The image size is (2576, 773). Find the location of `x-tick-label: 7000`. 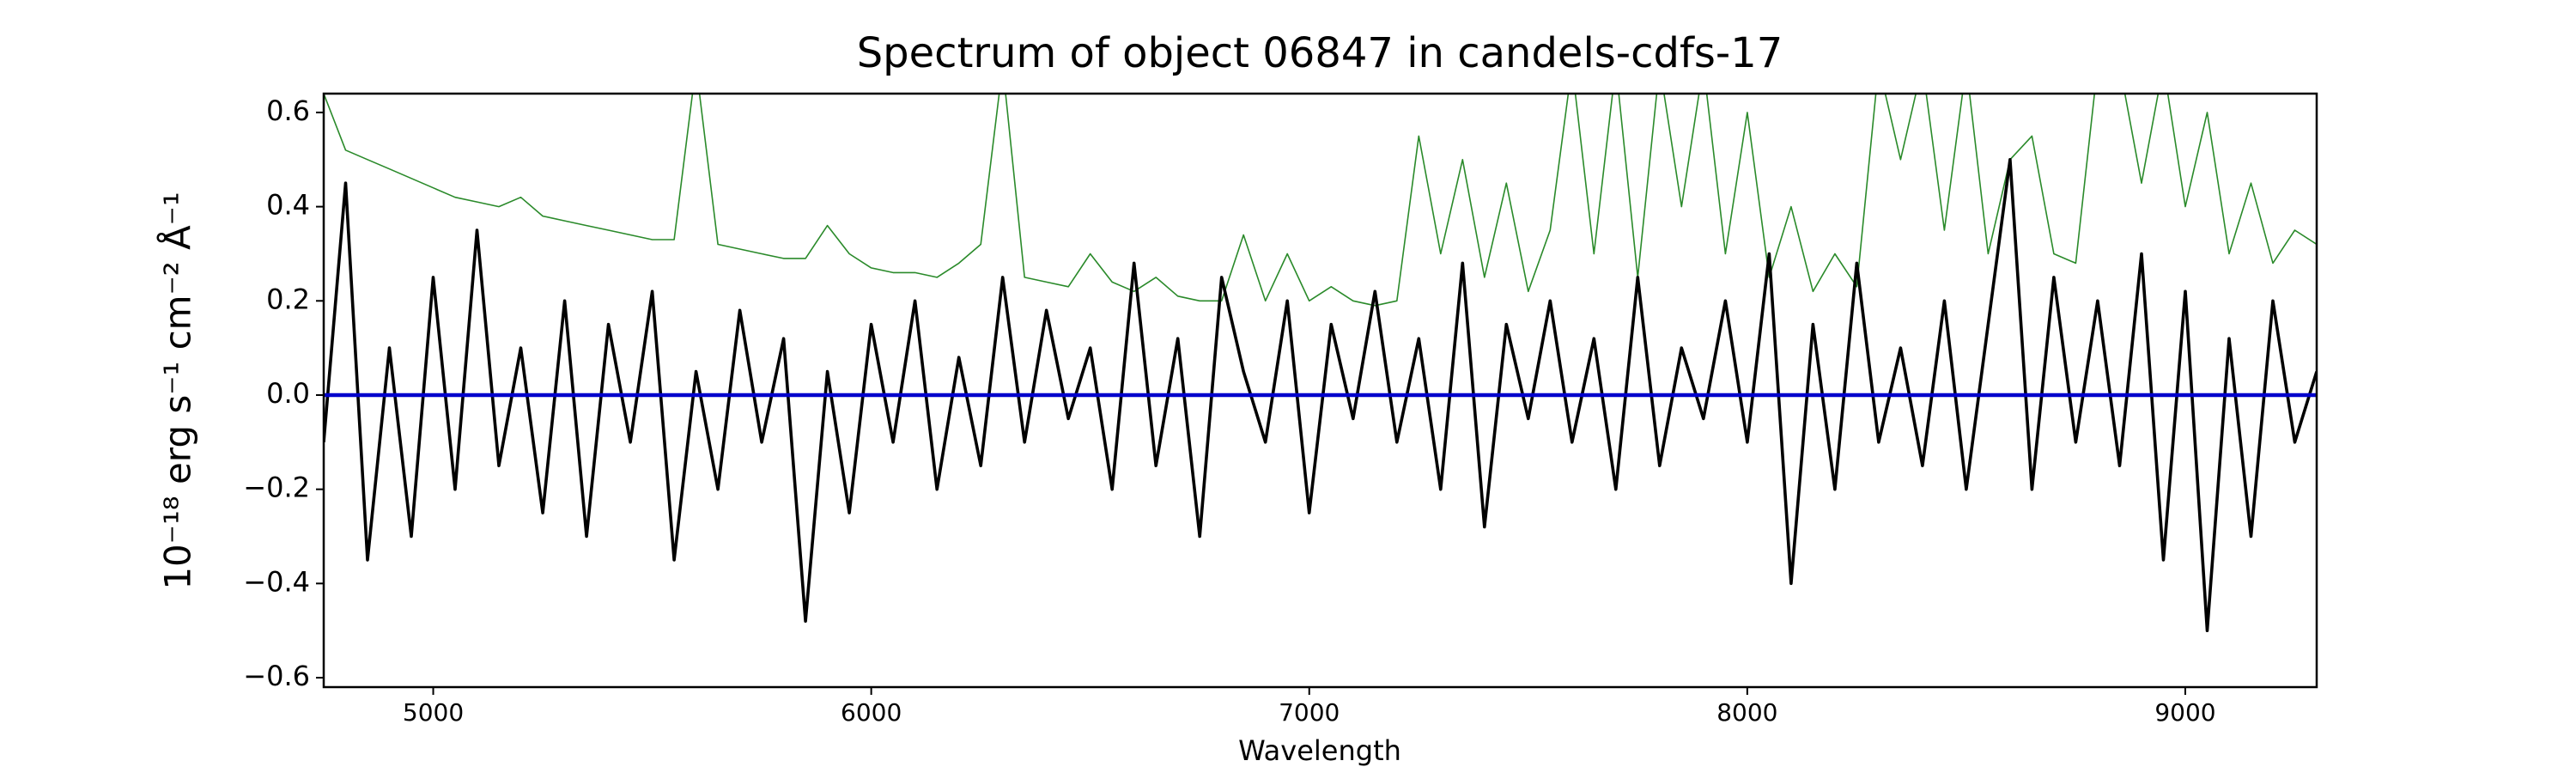

x-tick-label: 7000 is located at coordinates (1309, 712).